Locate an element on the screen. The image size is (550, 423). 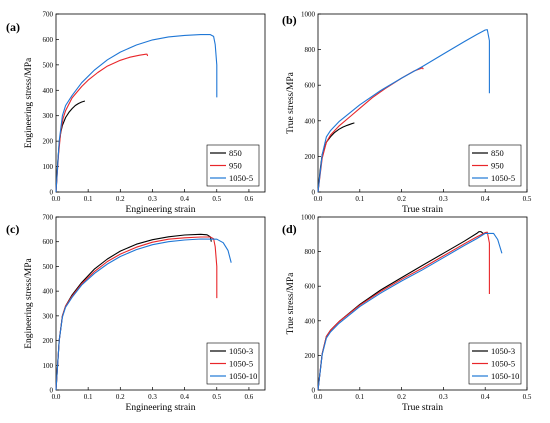
panel-label: (a) is located at coordinates (13, 27).